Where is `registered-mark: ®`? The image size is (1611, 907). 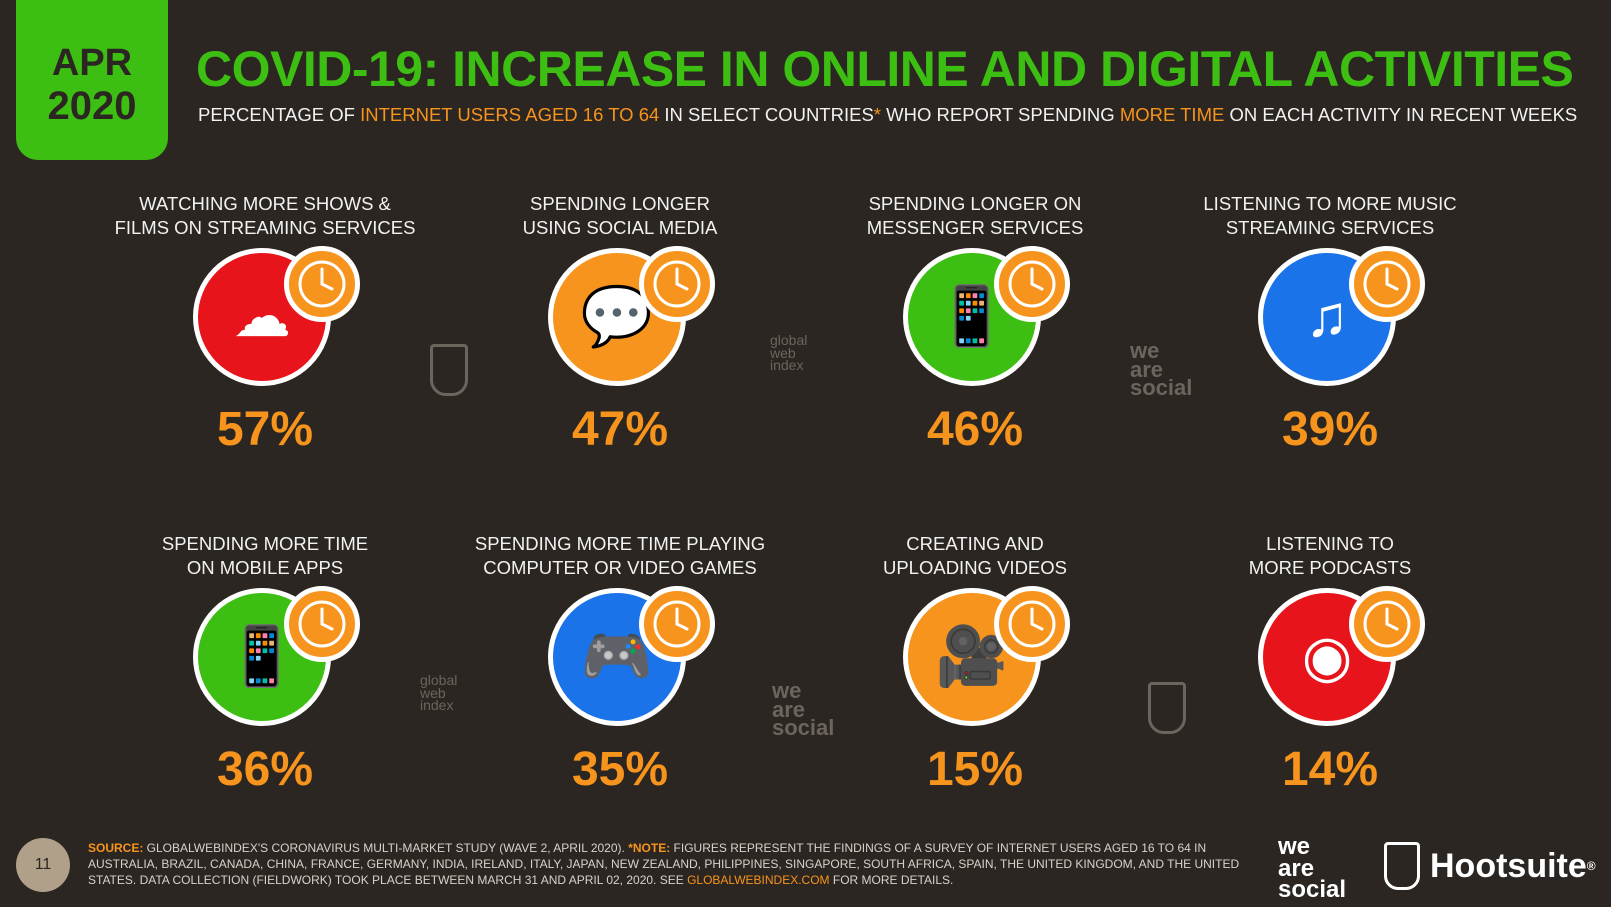
registered-mark: ® is located at coordinates (1591, 866).